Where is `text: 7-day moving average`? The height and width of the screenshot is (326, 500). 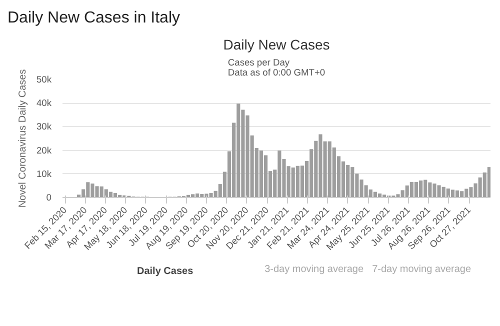 text: 7-day moving average is located at coordinates (422, 269).